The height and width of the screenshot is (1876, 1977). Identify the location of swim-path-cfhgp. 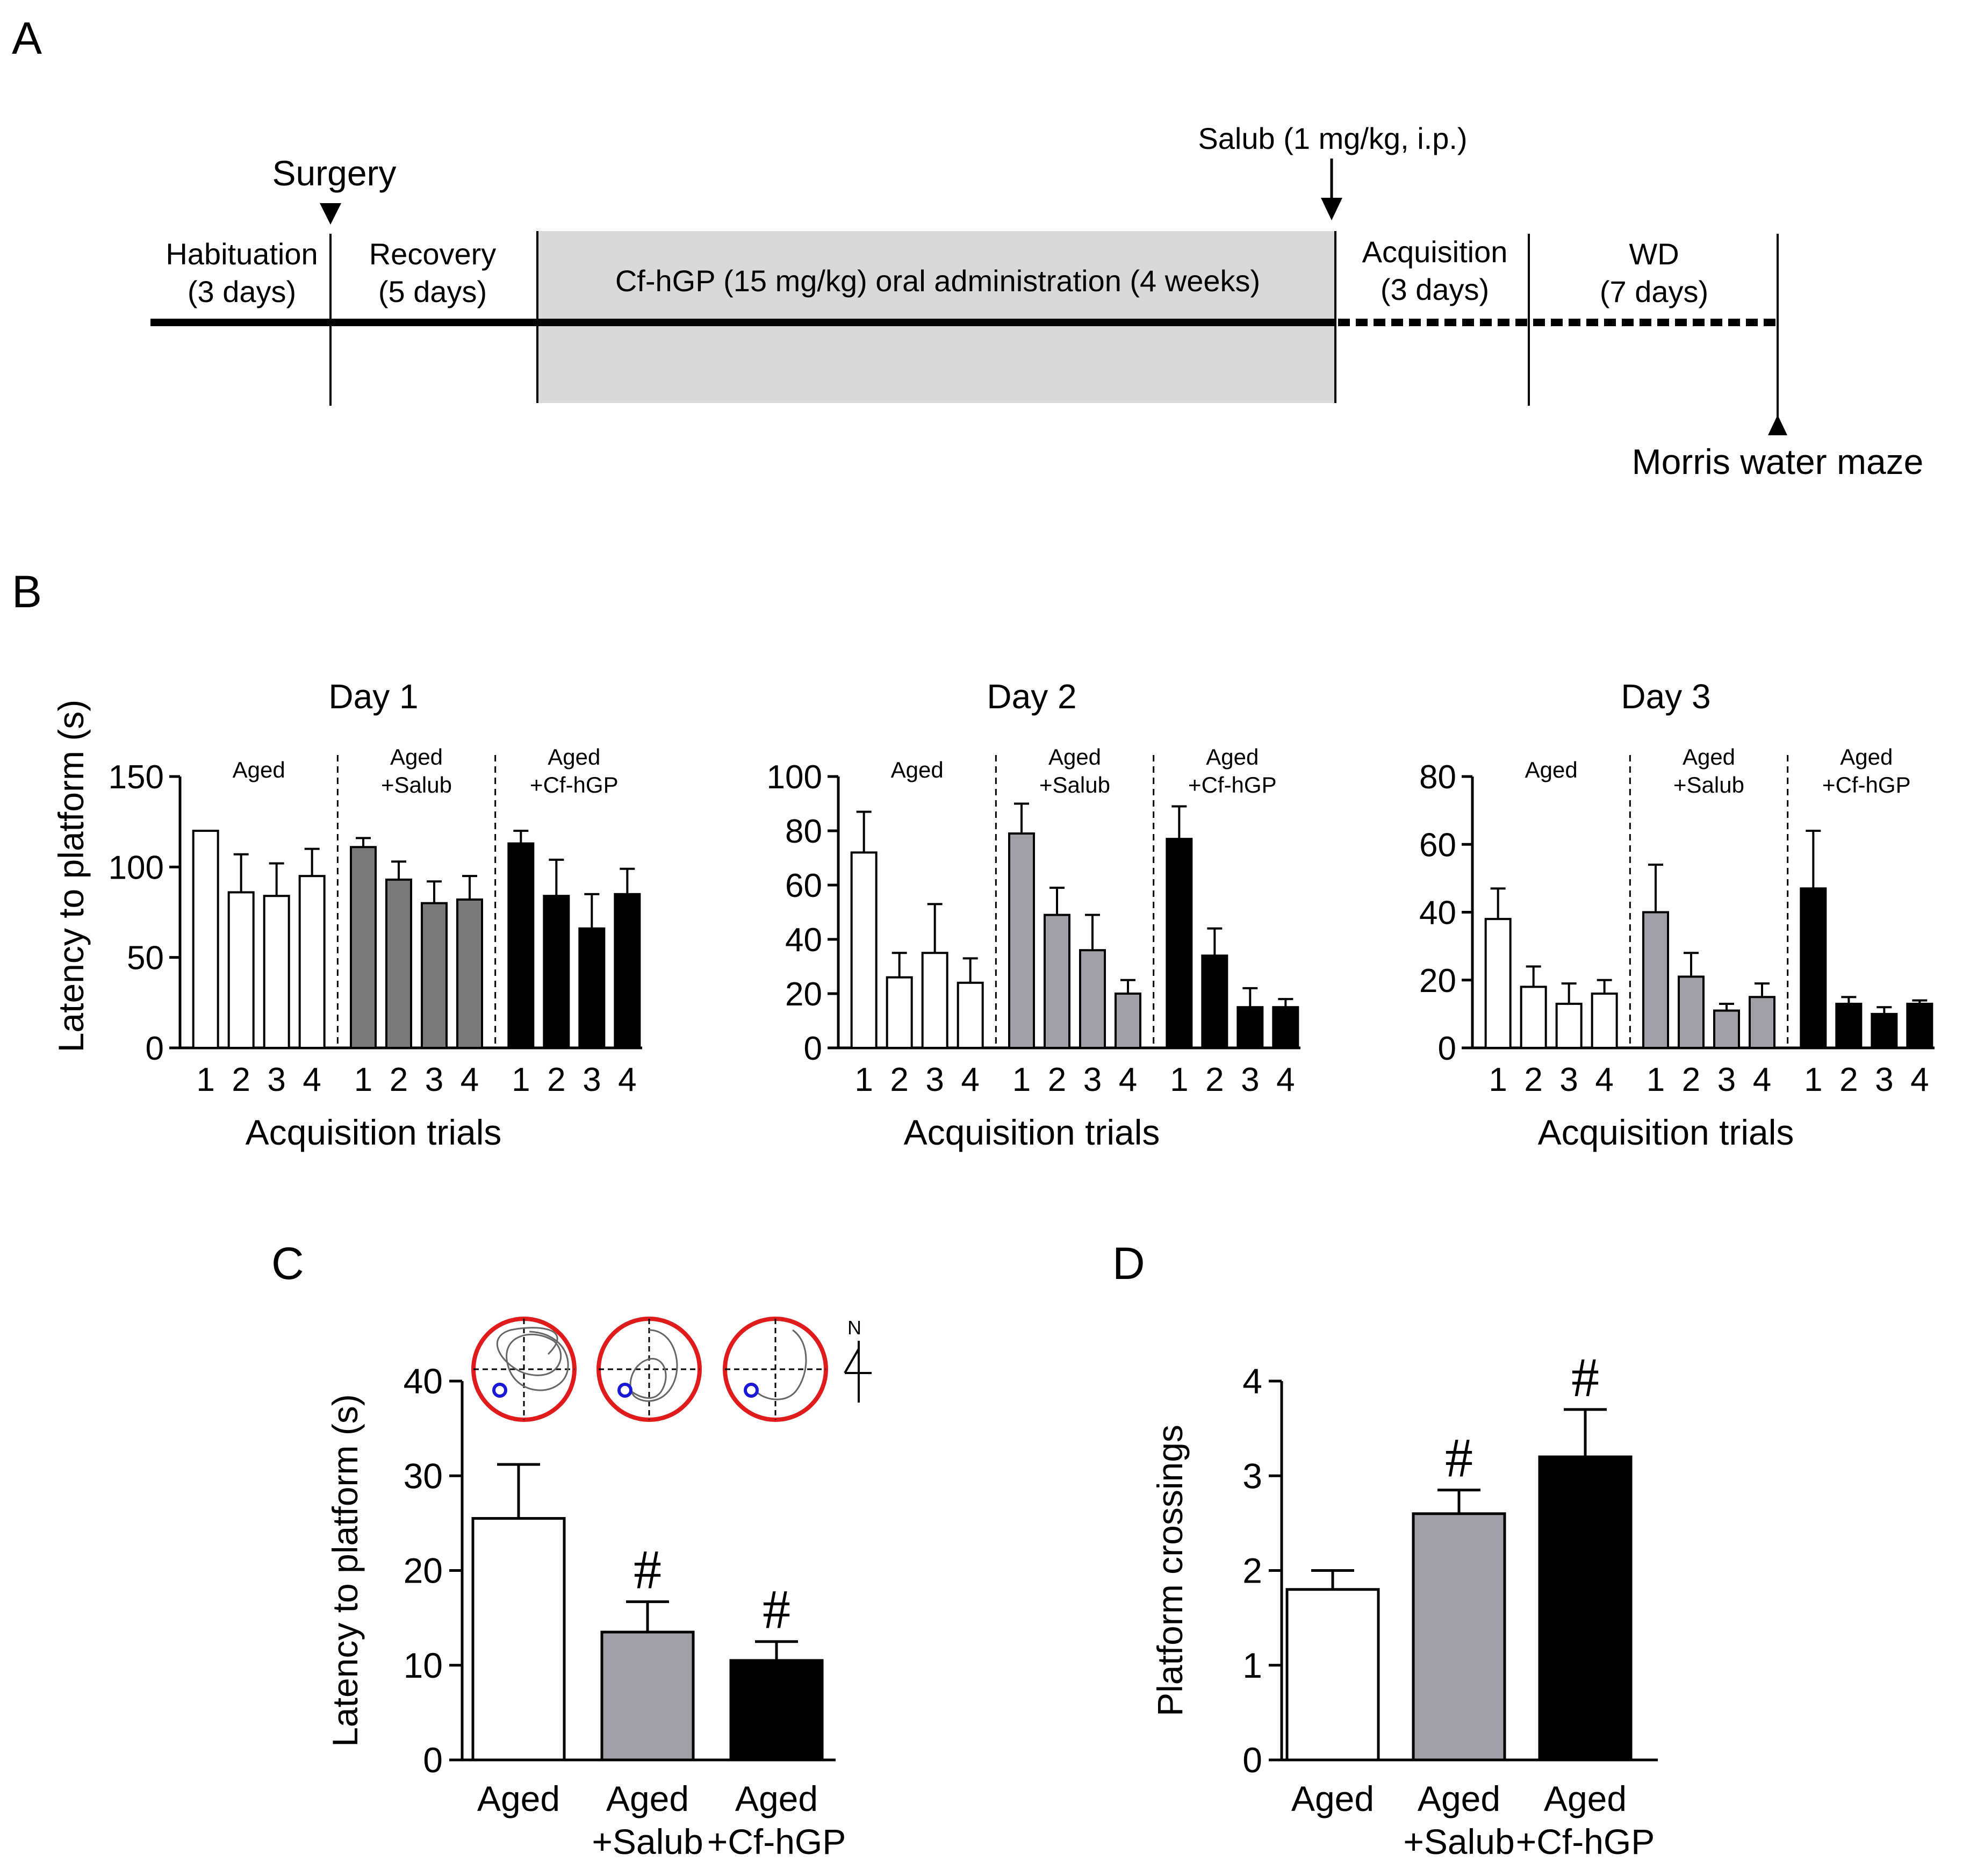
(775, 1369).